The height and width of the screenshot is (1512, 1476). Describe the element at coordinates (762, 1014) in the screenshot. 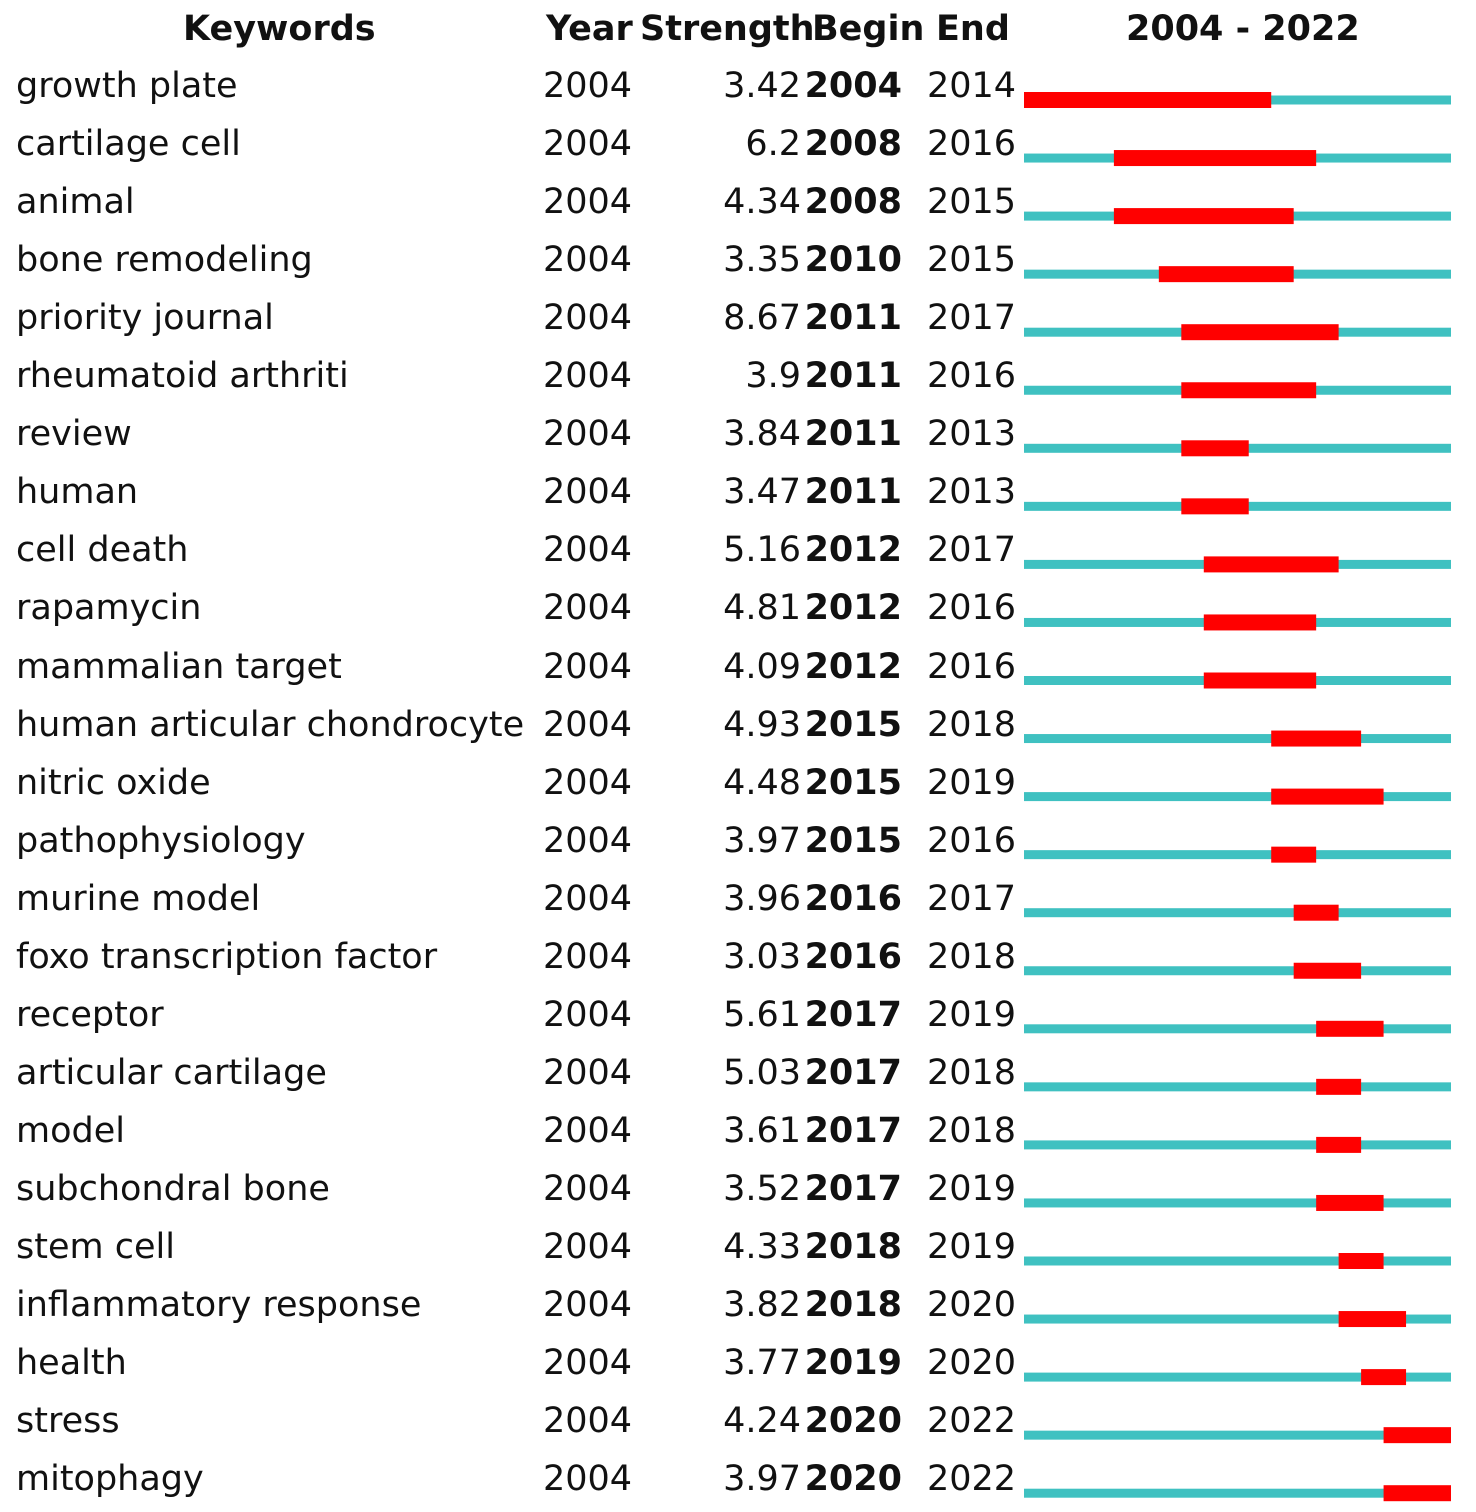

I see `strength-cell: 5.61` at that location.